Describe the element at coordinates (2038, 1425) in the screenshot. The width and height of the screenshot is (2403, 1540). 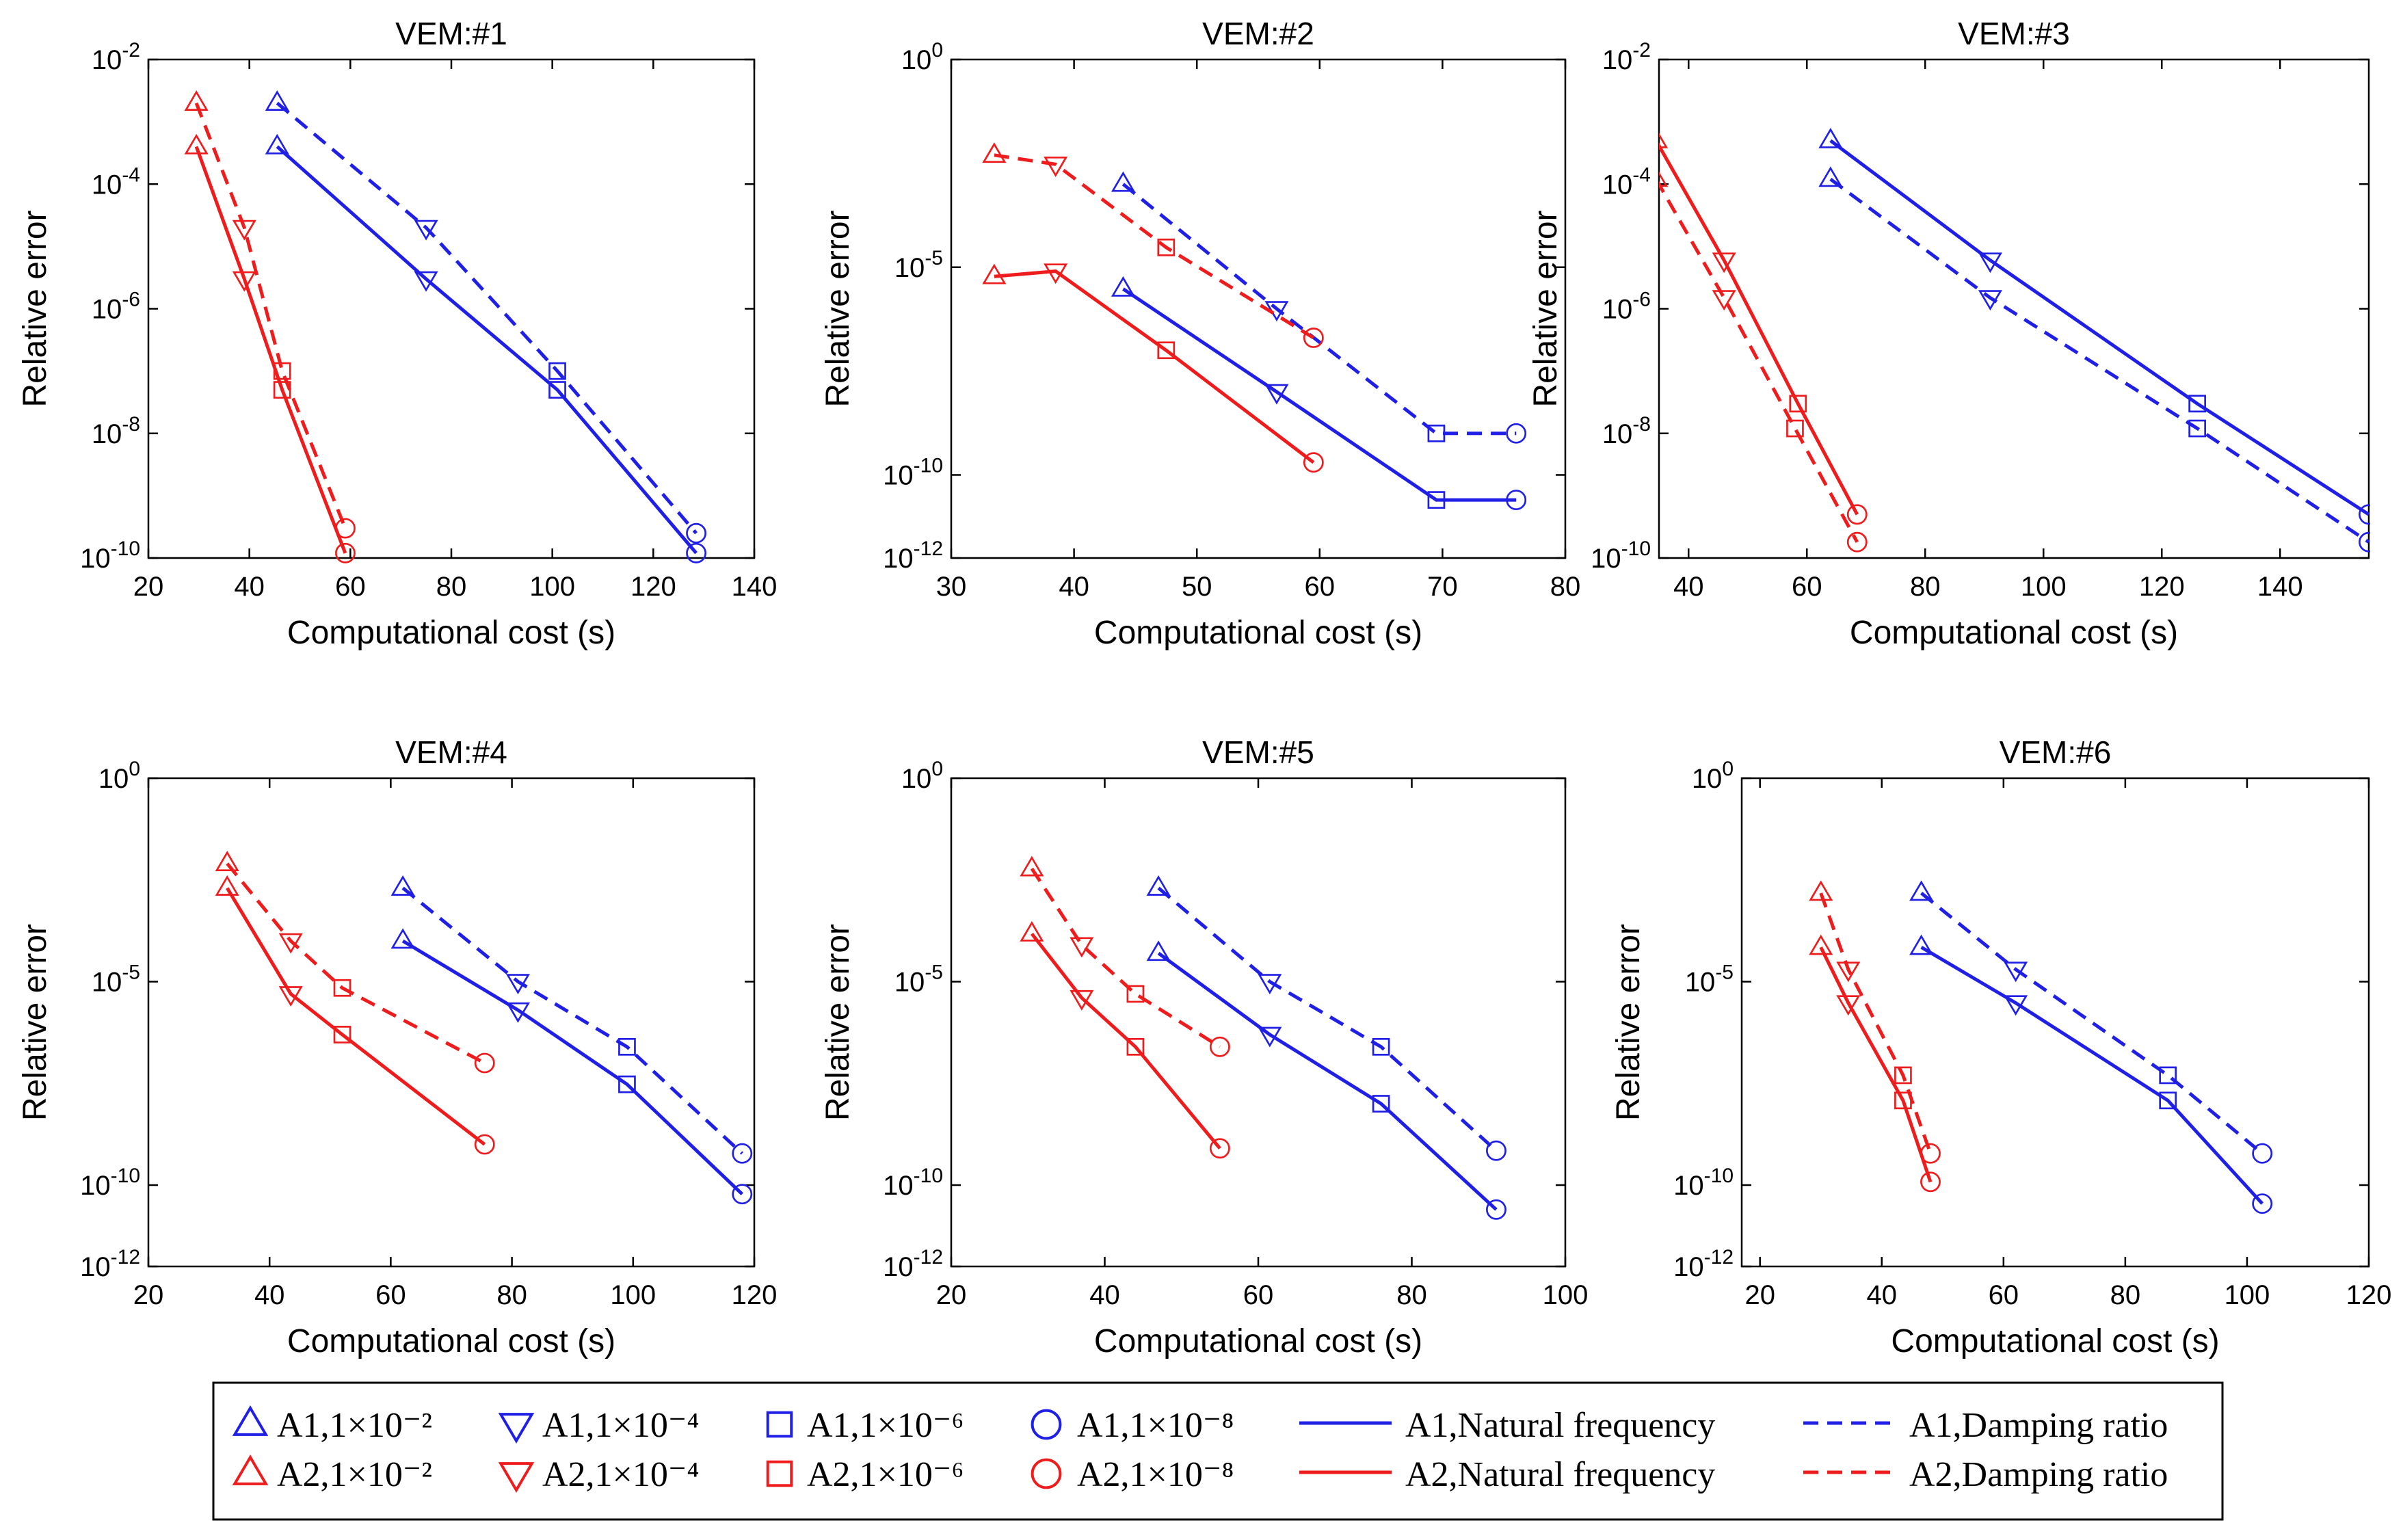
I see `legend-label: A1,Damping ratio` at that location.